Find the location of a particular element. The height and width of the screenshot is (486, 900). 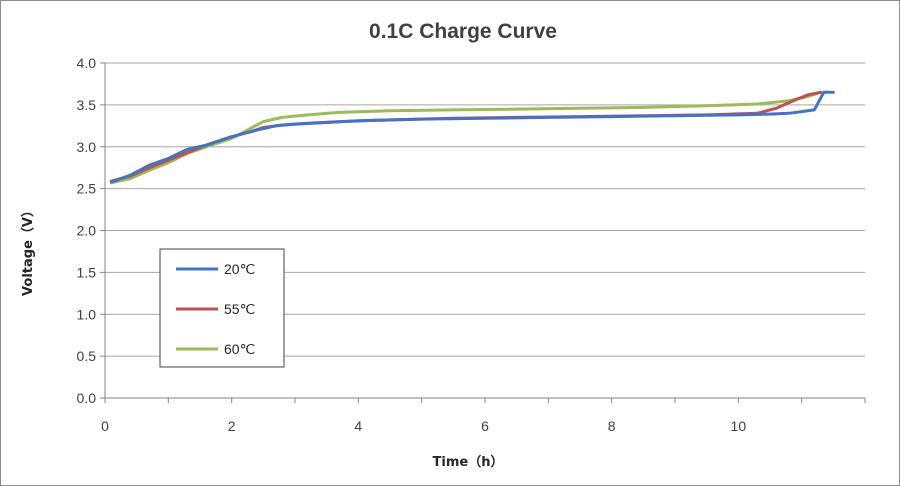

y-tick-label: 2.0 is located at coordinates (87, 231).